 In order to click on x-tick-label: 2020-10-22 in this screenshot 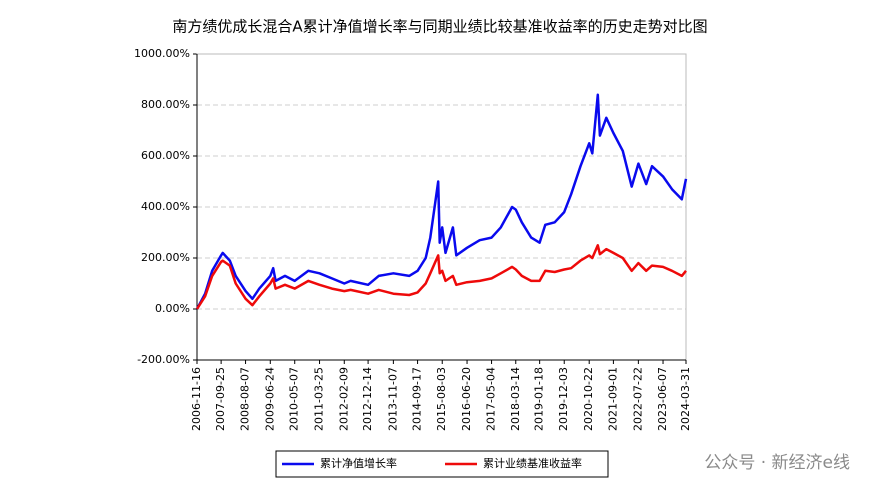, I will do `click(588, 399)`.